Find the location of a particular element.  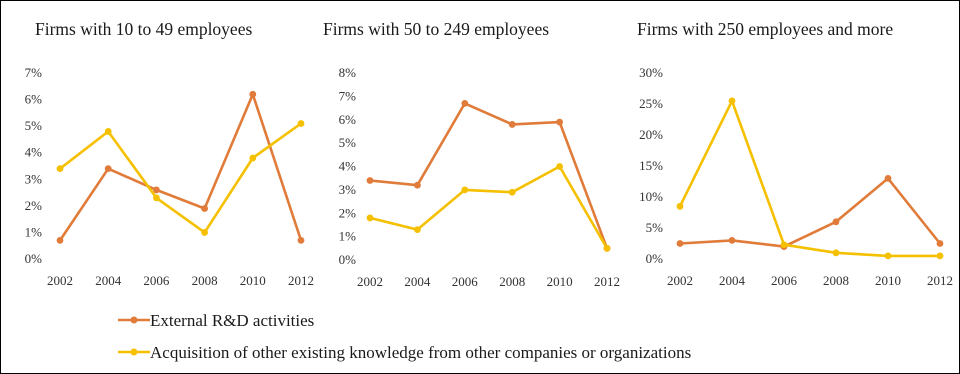

y-tick-label: 20% is located at coordinates (651, 134).